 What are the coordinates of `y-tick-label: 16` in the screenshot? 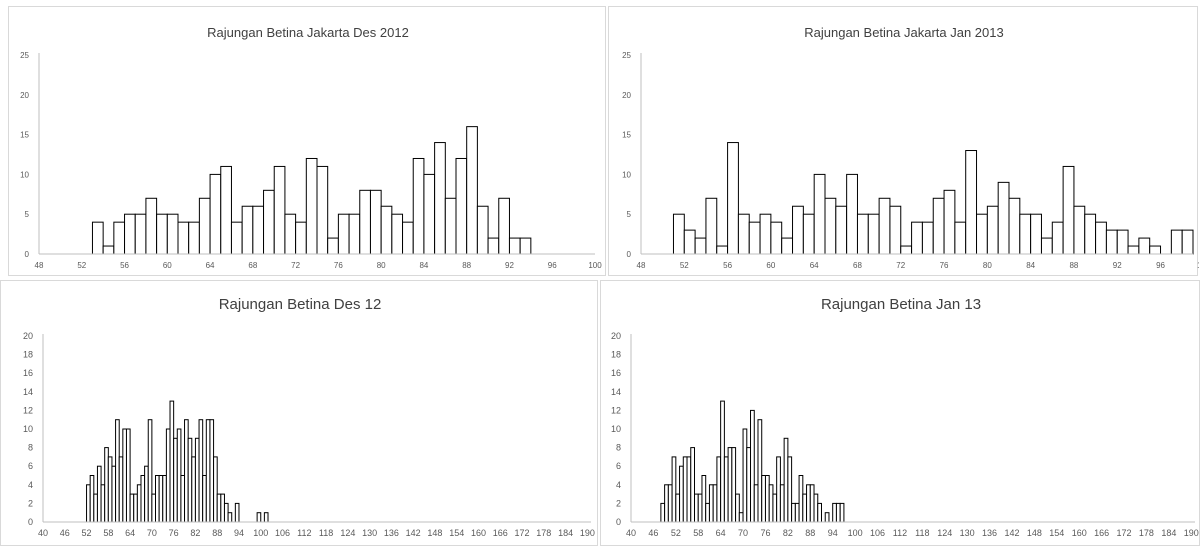 It's located at (28, 373).